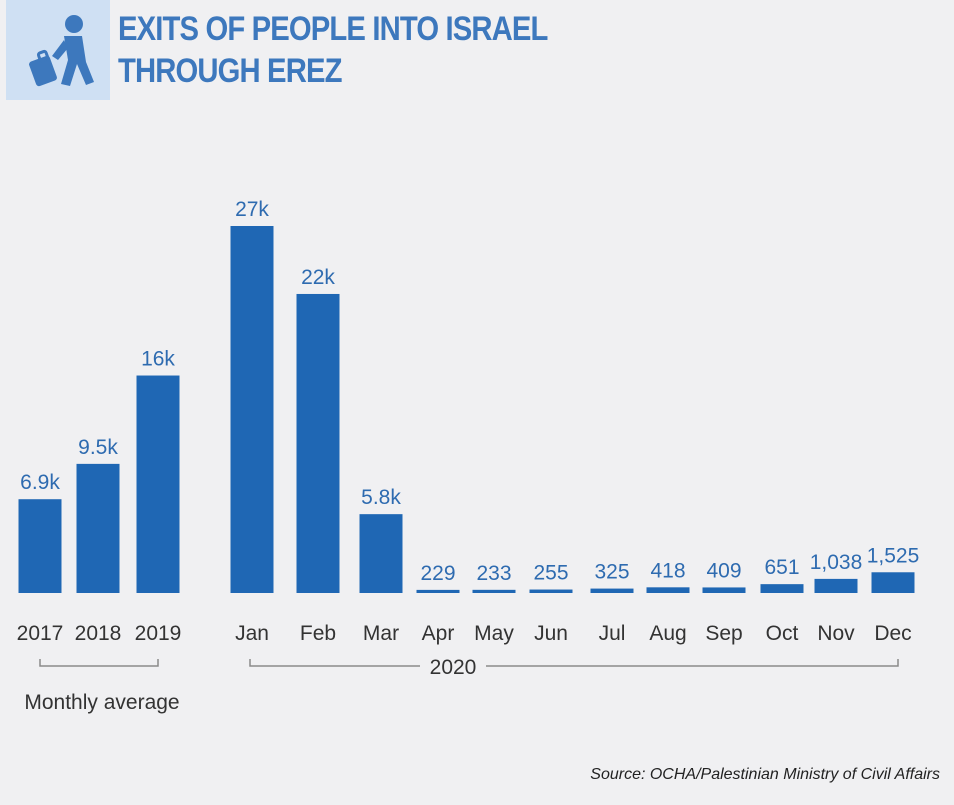  I want to click on chart-title-line-1: EXITS OF PEOPLE INTO ISRAEL, so click(333, 29).